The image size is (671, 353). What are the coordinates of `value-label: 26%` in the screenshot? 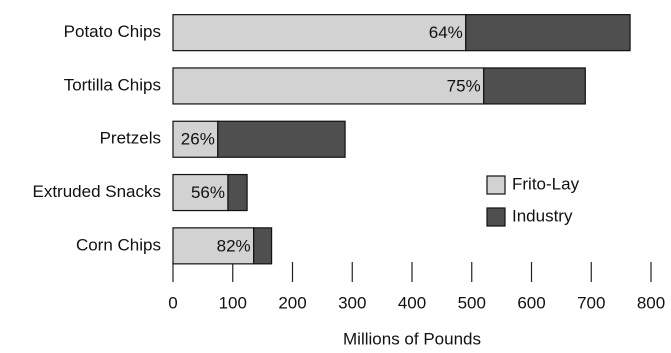 It's located at (198, 139).